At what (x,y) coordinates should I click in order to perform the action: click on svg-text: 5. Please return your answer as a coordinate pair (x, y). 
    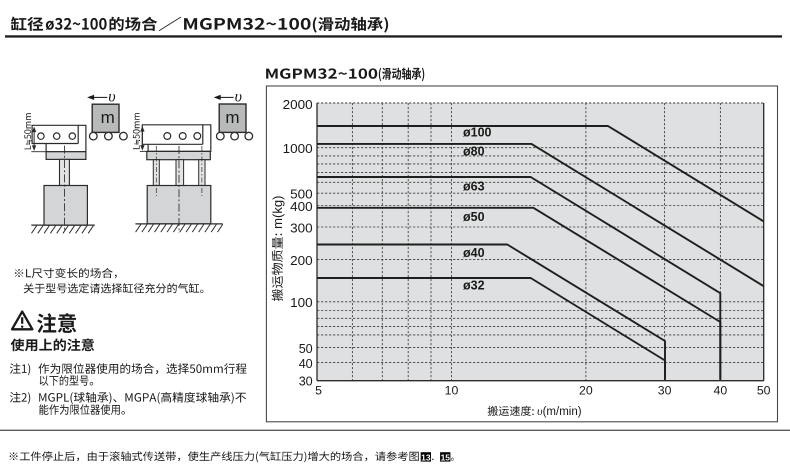
    Looking at the image, I should click on (318, 391).